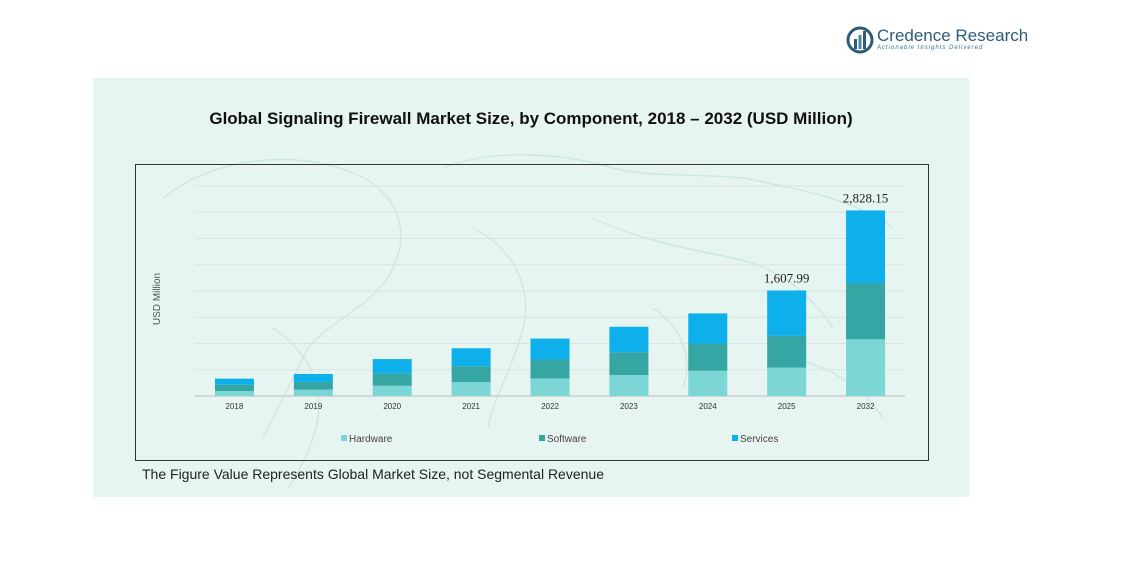 The image size is (1127, 576). What do you see at coordinates (866, 367) in the screenshot?
I see `bar-hardware-2032` at bounding box center [866, 367].